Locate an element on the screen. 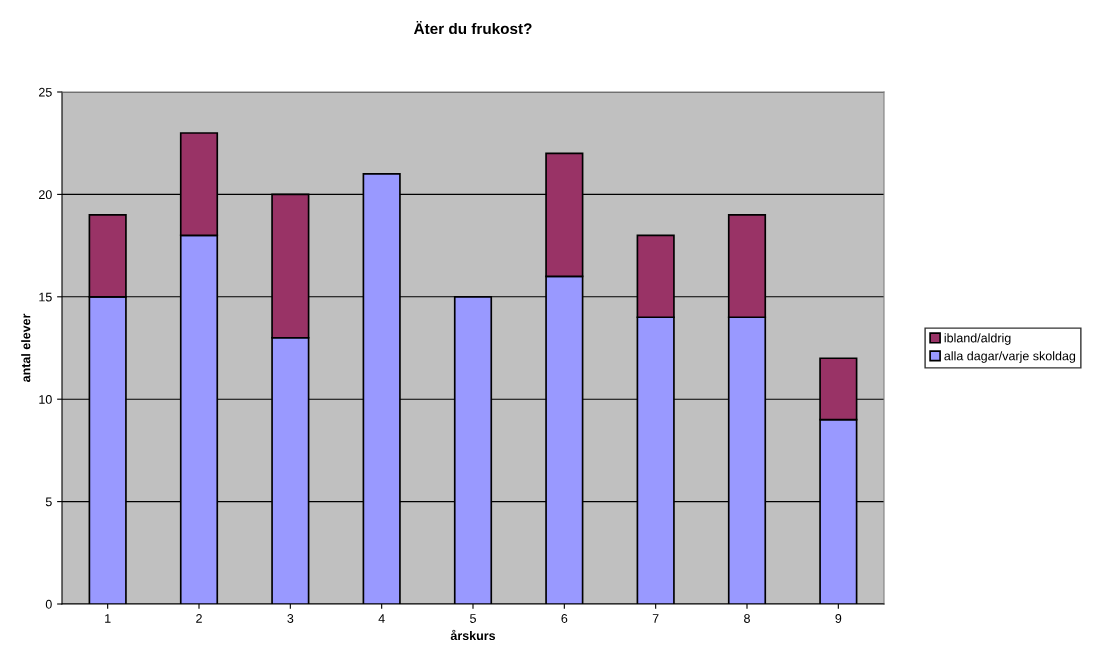 The height and width of the screenshot is (662, 1101). legend-label: alla dagar/varje skoldag is located at coordinates (1010, 357).